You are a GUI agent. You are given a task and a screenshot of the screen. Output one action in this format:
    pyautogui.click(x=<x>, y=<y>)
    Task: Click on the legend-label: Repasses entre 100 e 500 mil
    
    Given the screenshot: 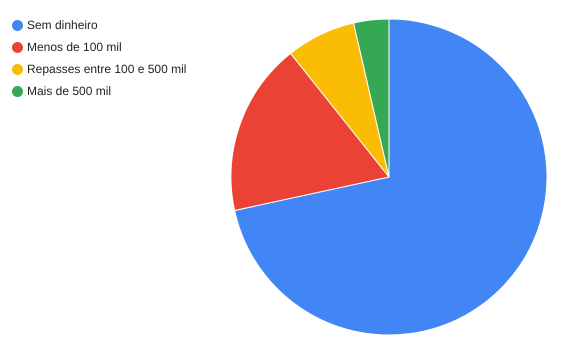 What is the action you would take?
    pyautogui.click(x=106, y=69)
    